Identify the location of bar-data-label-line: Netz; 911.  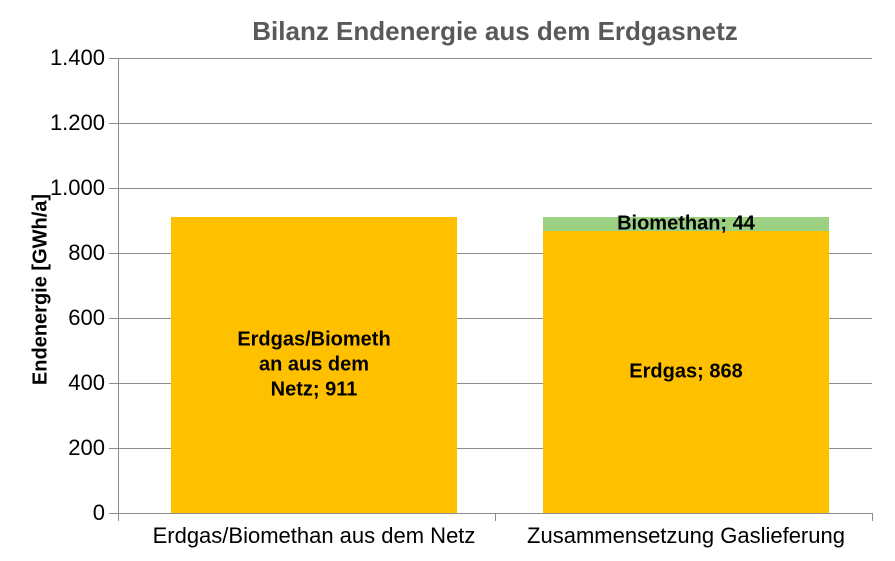
(314, 389).